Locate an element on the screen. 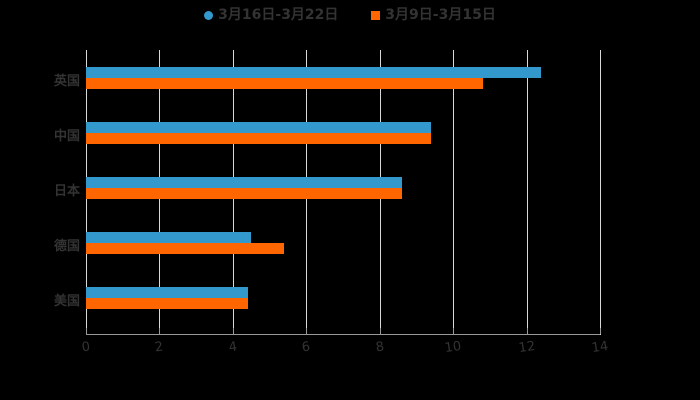  category-label: 中国 is located at coordinates (66, 136).